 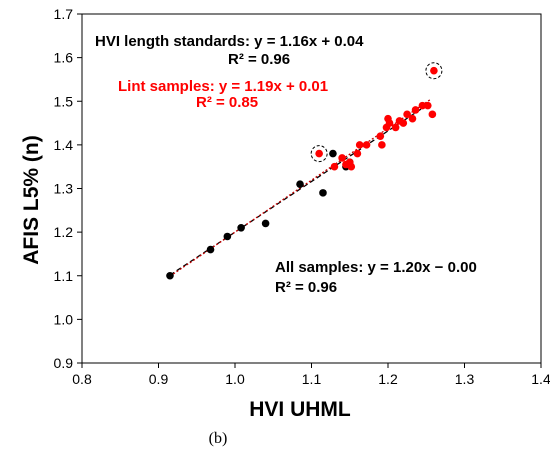 What do you see at coordinates (64, 145) in the screenshot?
I see `y-tick-label: 1.4` at bounding box center [64, 145].